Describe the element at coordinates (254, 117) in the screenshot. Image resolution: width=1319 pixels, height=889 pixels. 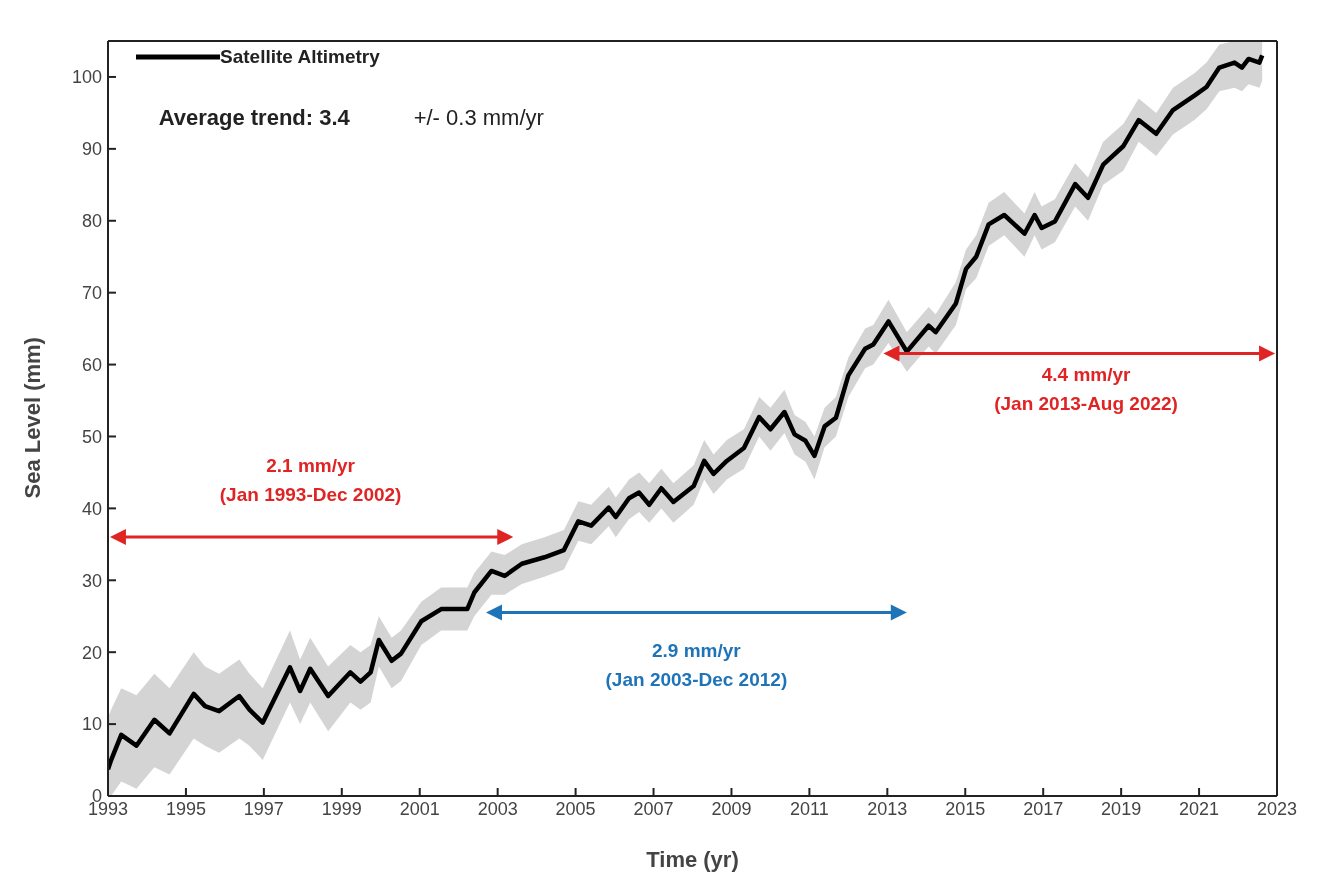
I see `annotation: Average trend: 3.4` at that location.